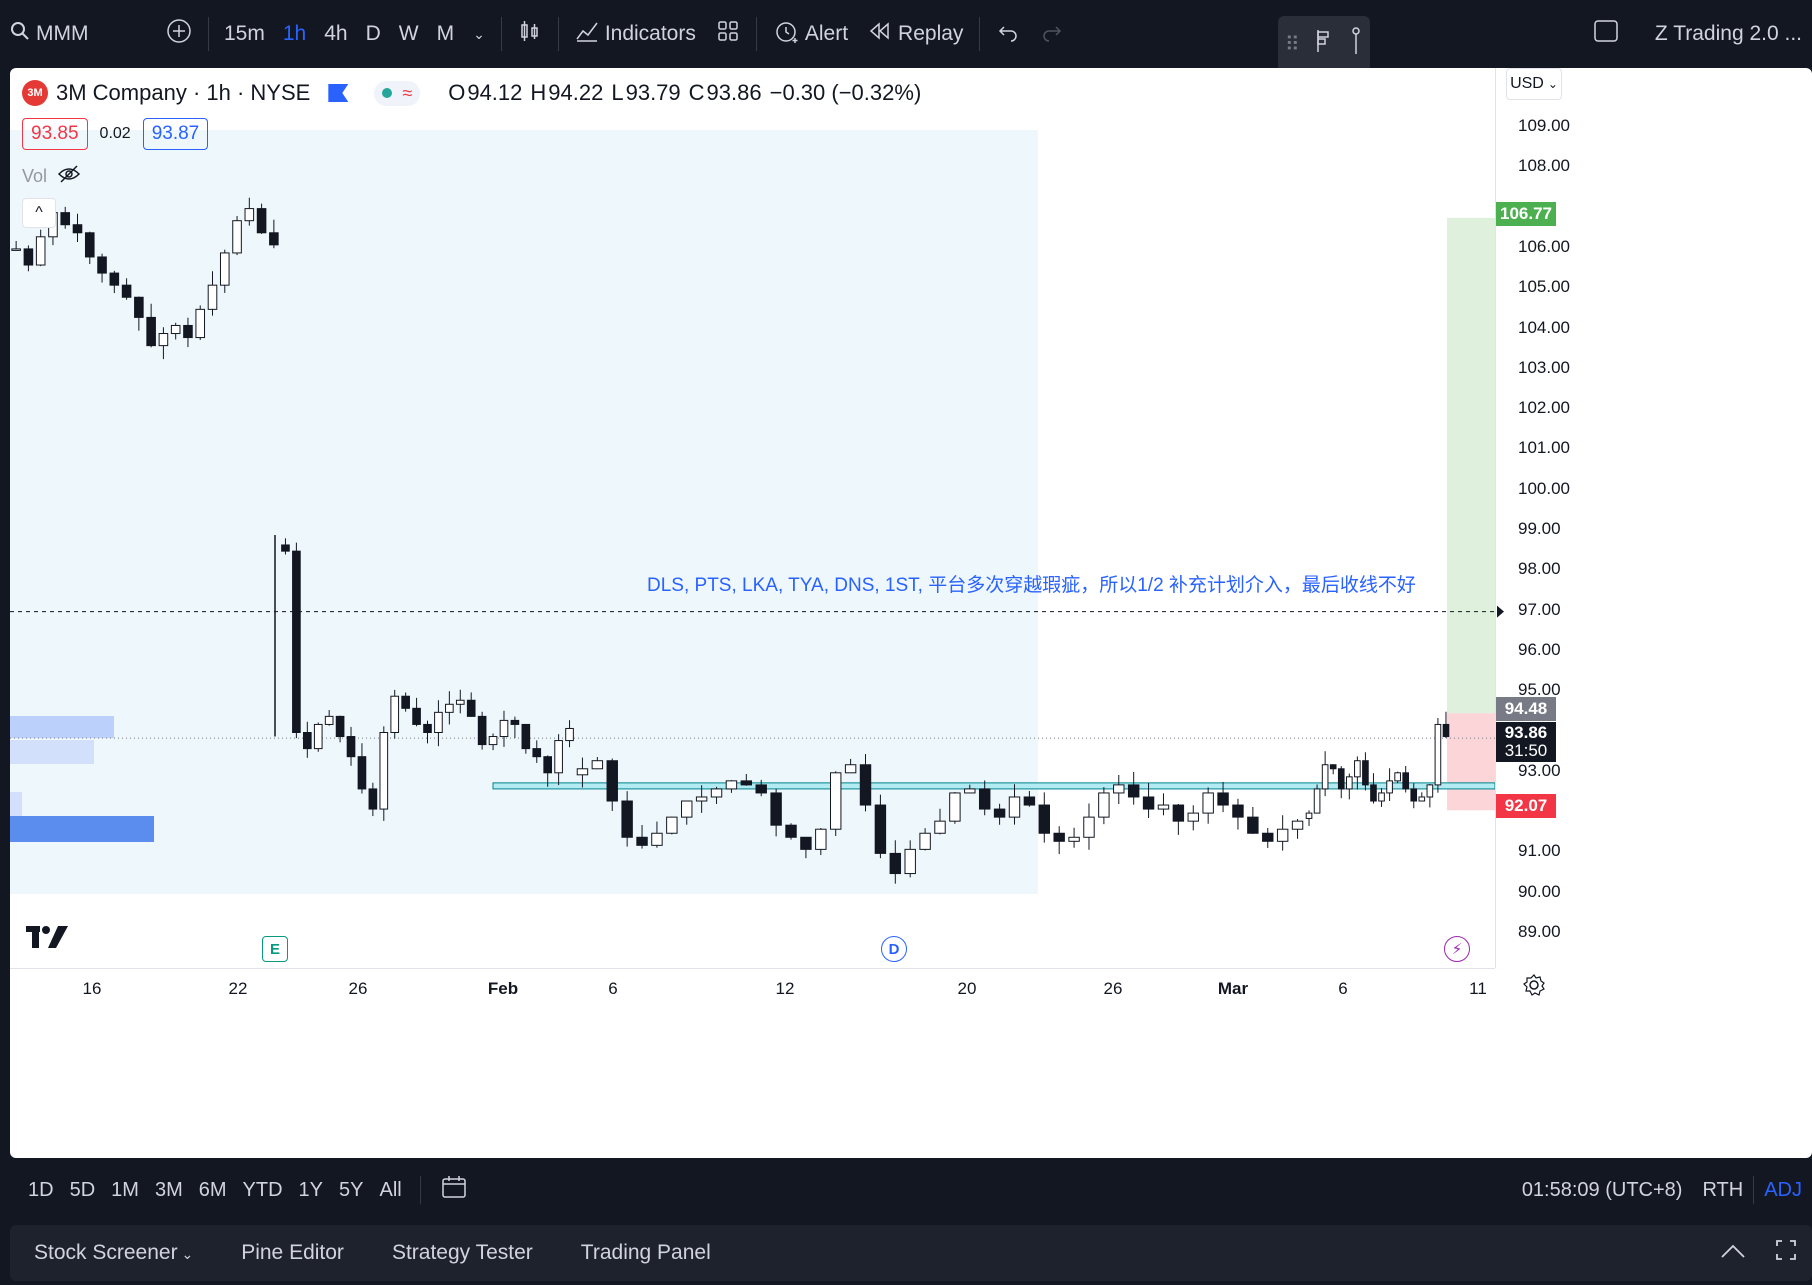 Image resolution: width=1812 pixels, height=1285 pixels. Describe the element at coordinates (1534, 84) in the screenshot. I see `currency-select: USD ⌄` at that location.